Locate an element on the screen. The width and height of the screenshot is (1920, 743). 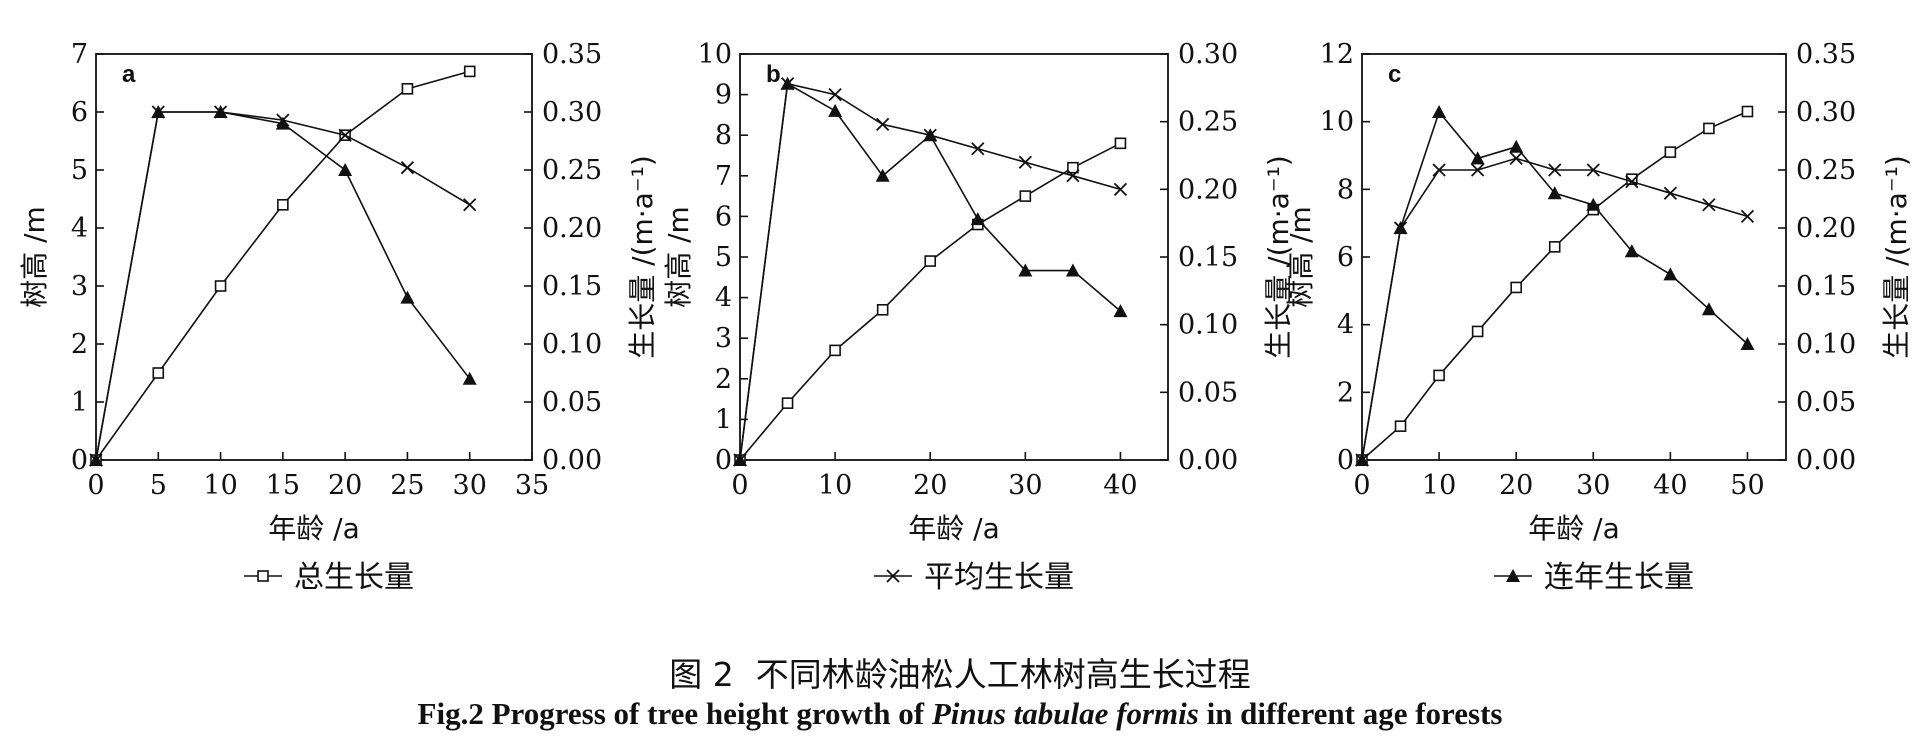
panel-label: c is located at coordinates (1394, 74).